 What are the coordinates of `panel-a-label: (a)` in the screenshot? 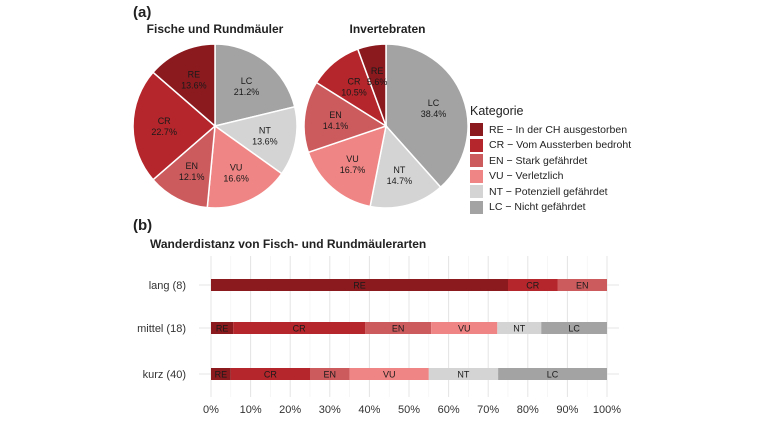 It's located at (142, 12).